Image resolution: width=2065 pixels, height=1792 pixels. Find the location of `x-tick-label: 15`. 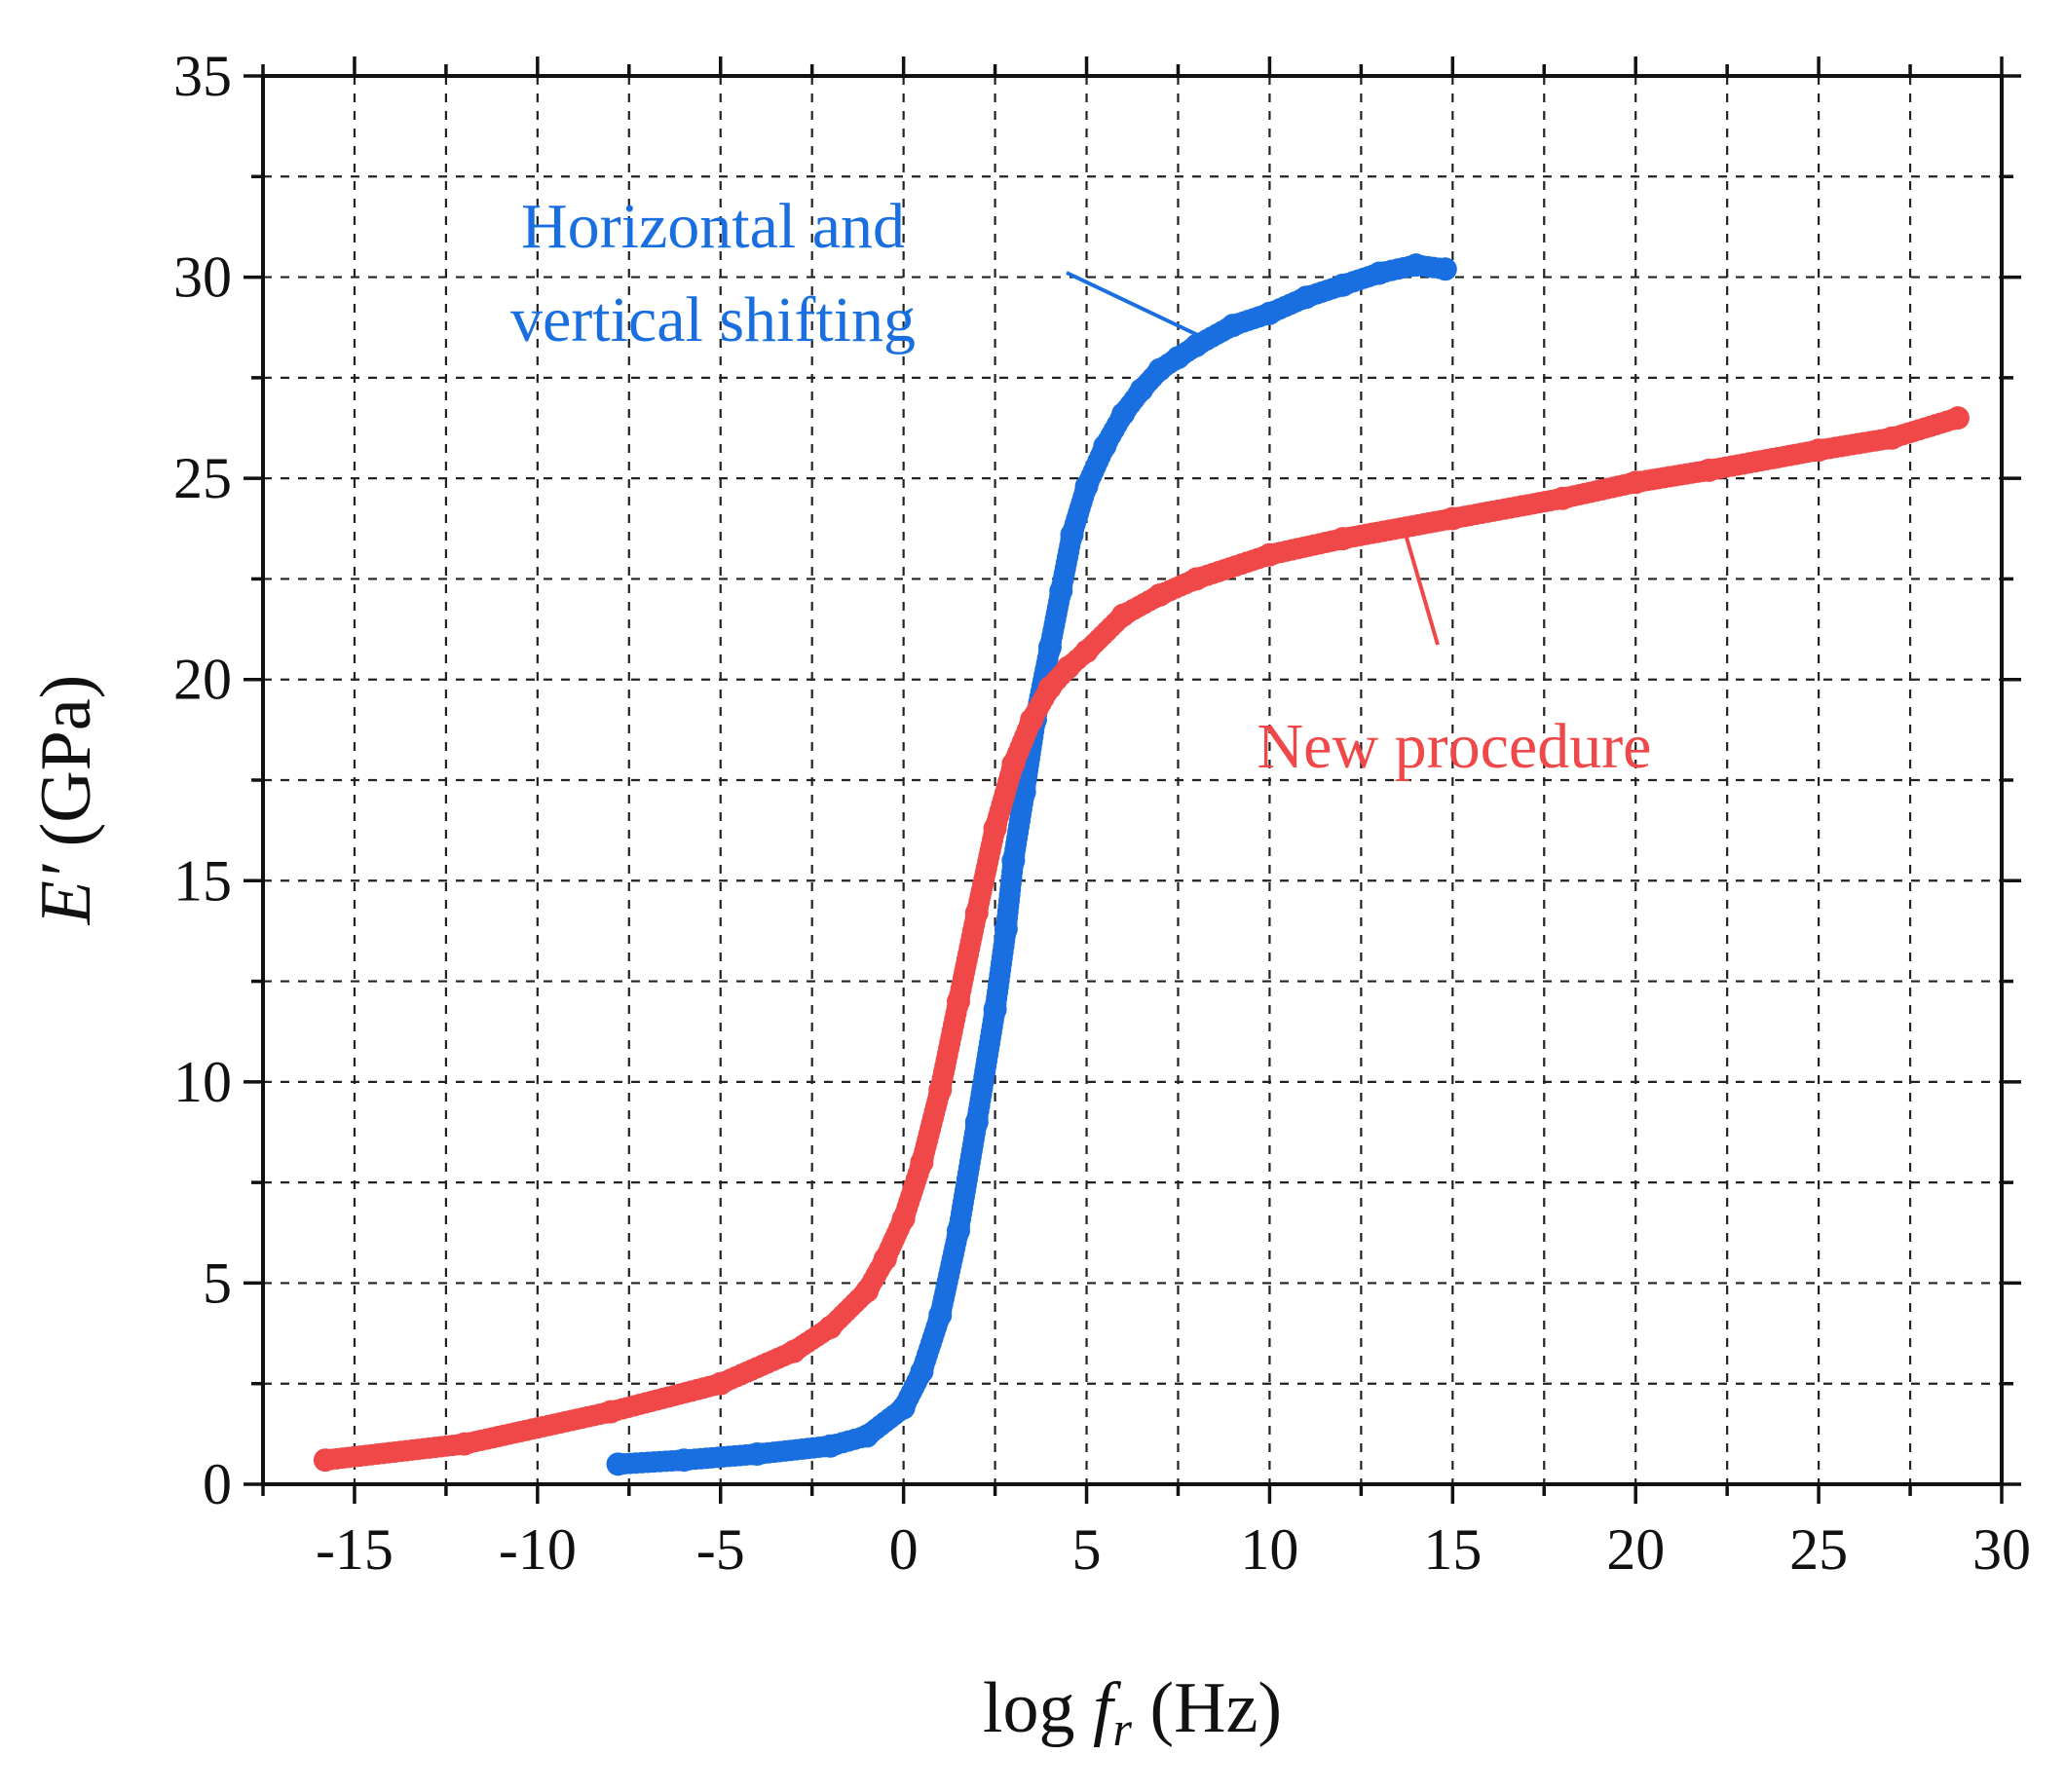

x-tick-label: 15 is located at coordinates (1453, 1549).